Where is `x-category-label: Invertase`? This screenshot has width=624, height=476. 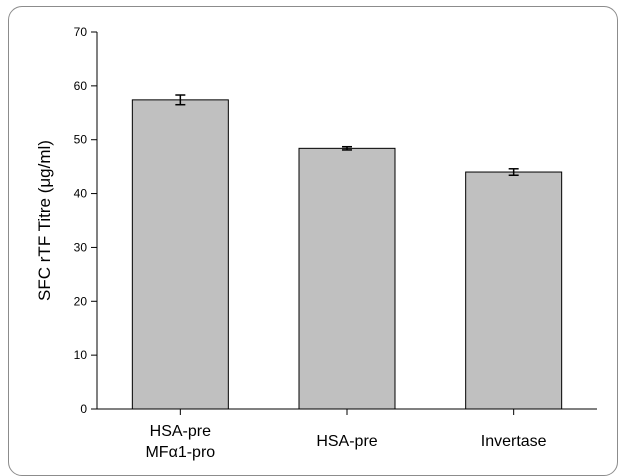 x-category-label: Invertase is located at coordinates (514, 441).